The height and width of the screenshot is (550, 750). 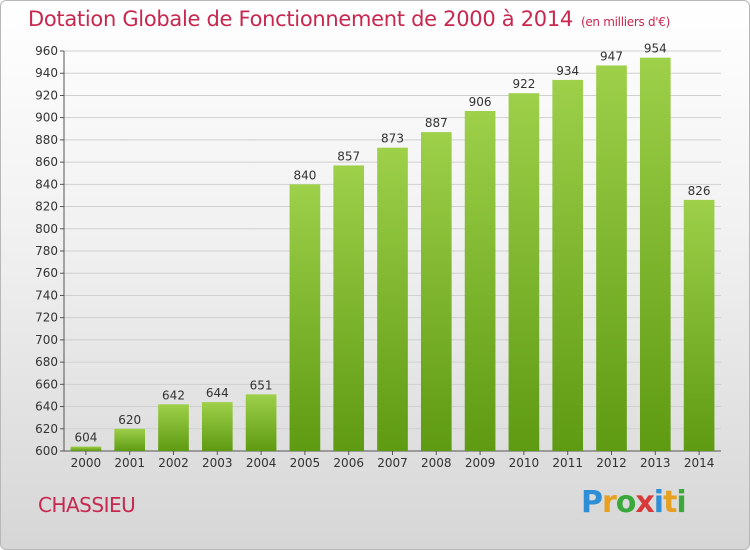 What do you see at coordinates (436, 123) in the screenshot?
I see `data-label: 887` at bounding box center [436, 123].